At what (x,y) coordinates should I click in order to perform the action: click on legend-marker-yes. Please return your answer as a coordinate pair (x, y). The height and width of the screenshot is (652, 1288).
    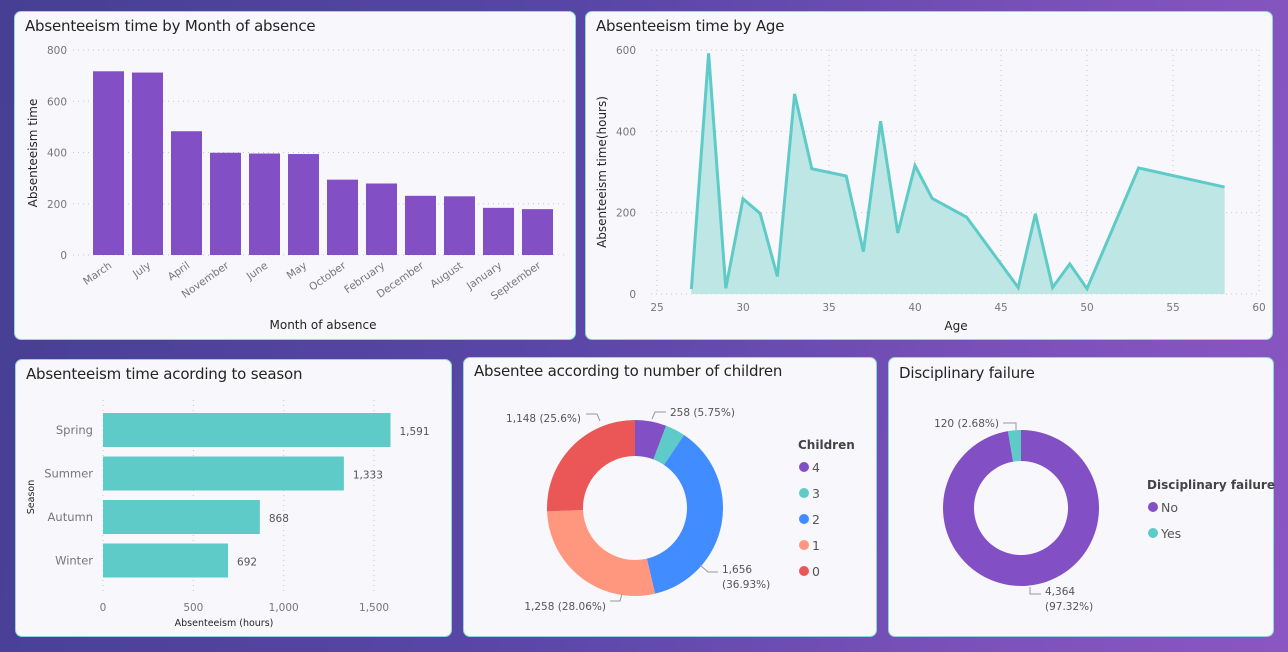
    Looking at the image, I should click on (1153, 533).